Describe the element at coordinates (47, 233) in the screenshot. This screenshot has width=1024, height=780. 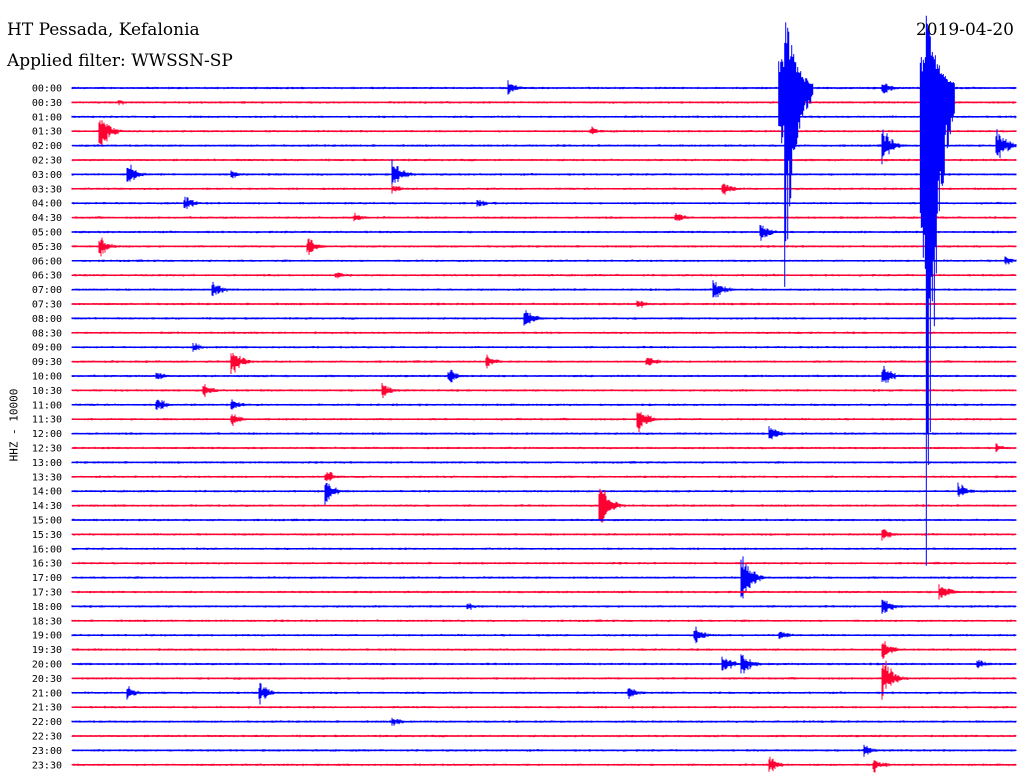
I see `row-time-label: 05:00` at that location.